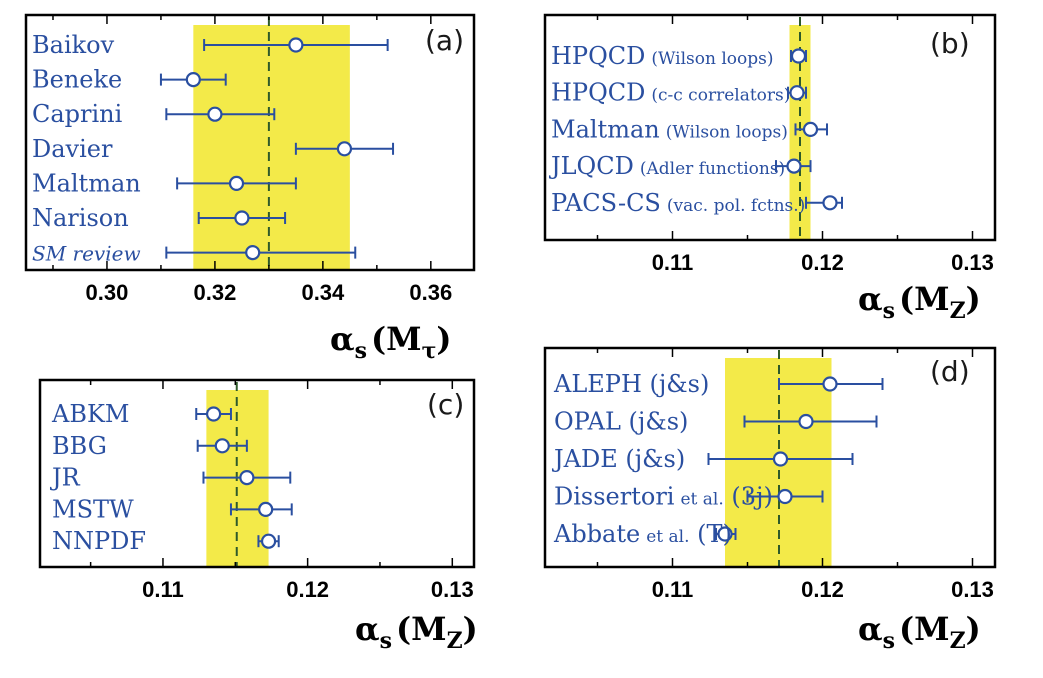  Describe the element at coordinates (716, 422) in the screenshot. I see `data-point-row: OPAL (j&s)` at that location.